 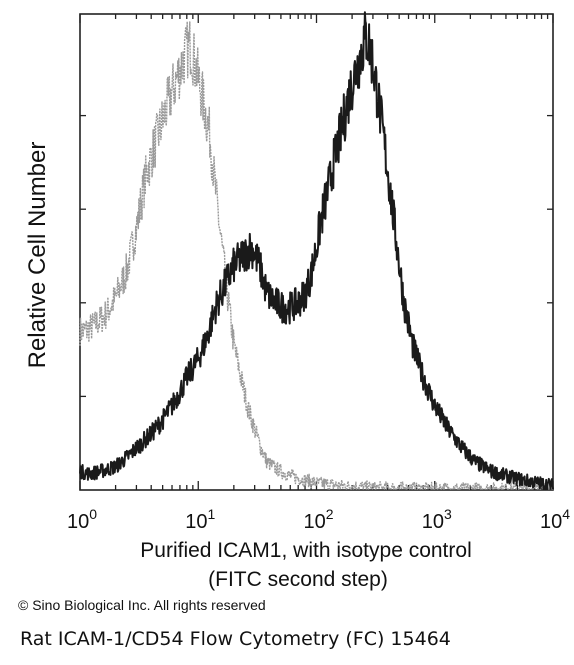 I want to click on y-axis-label: Relative Cell Number, so click(x=37, y=255).